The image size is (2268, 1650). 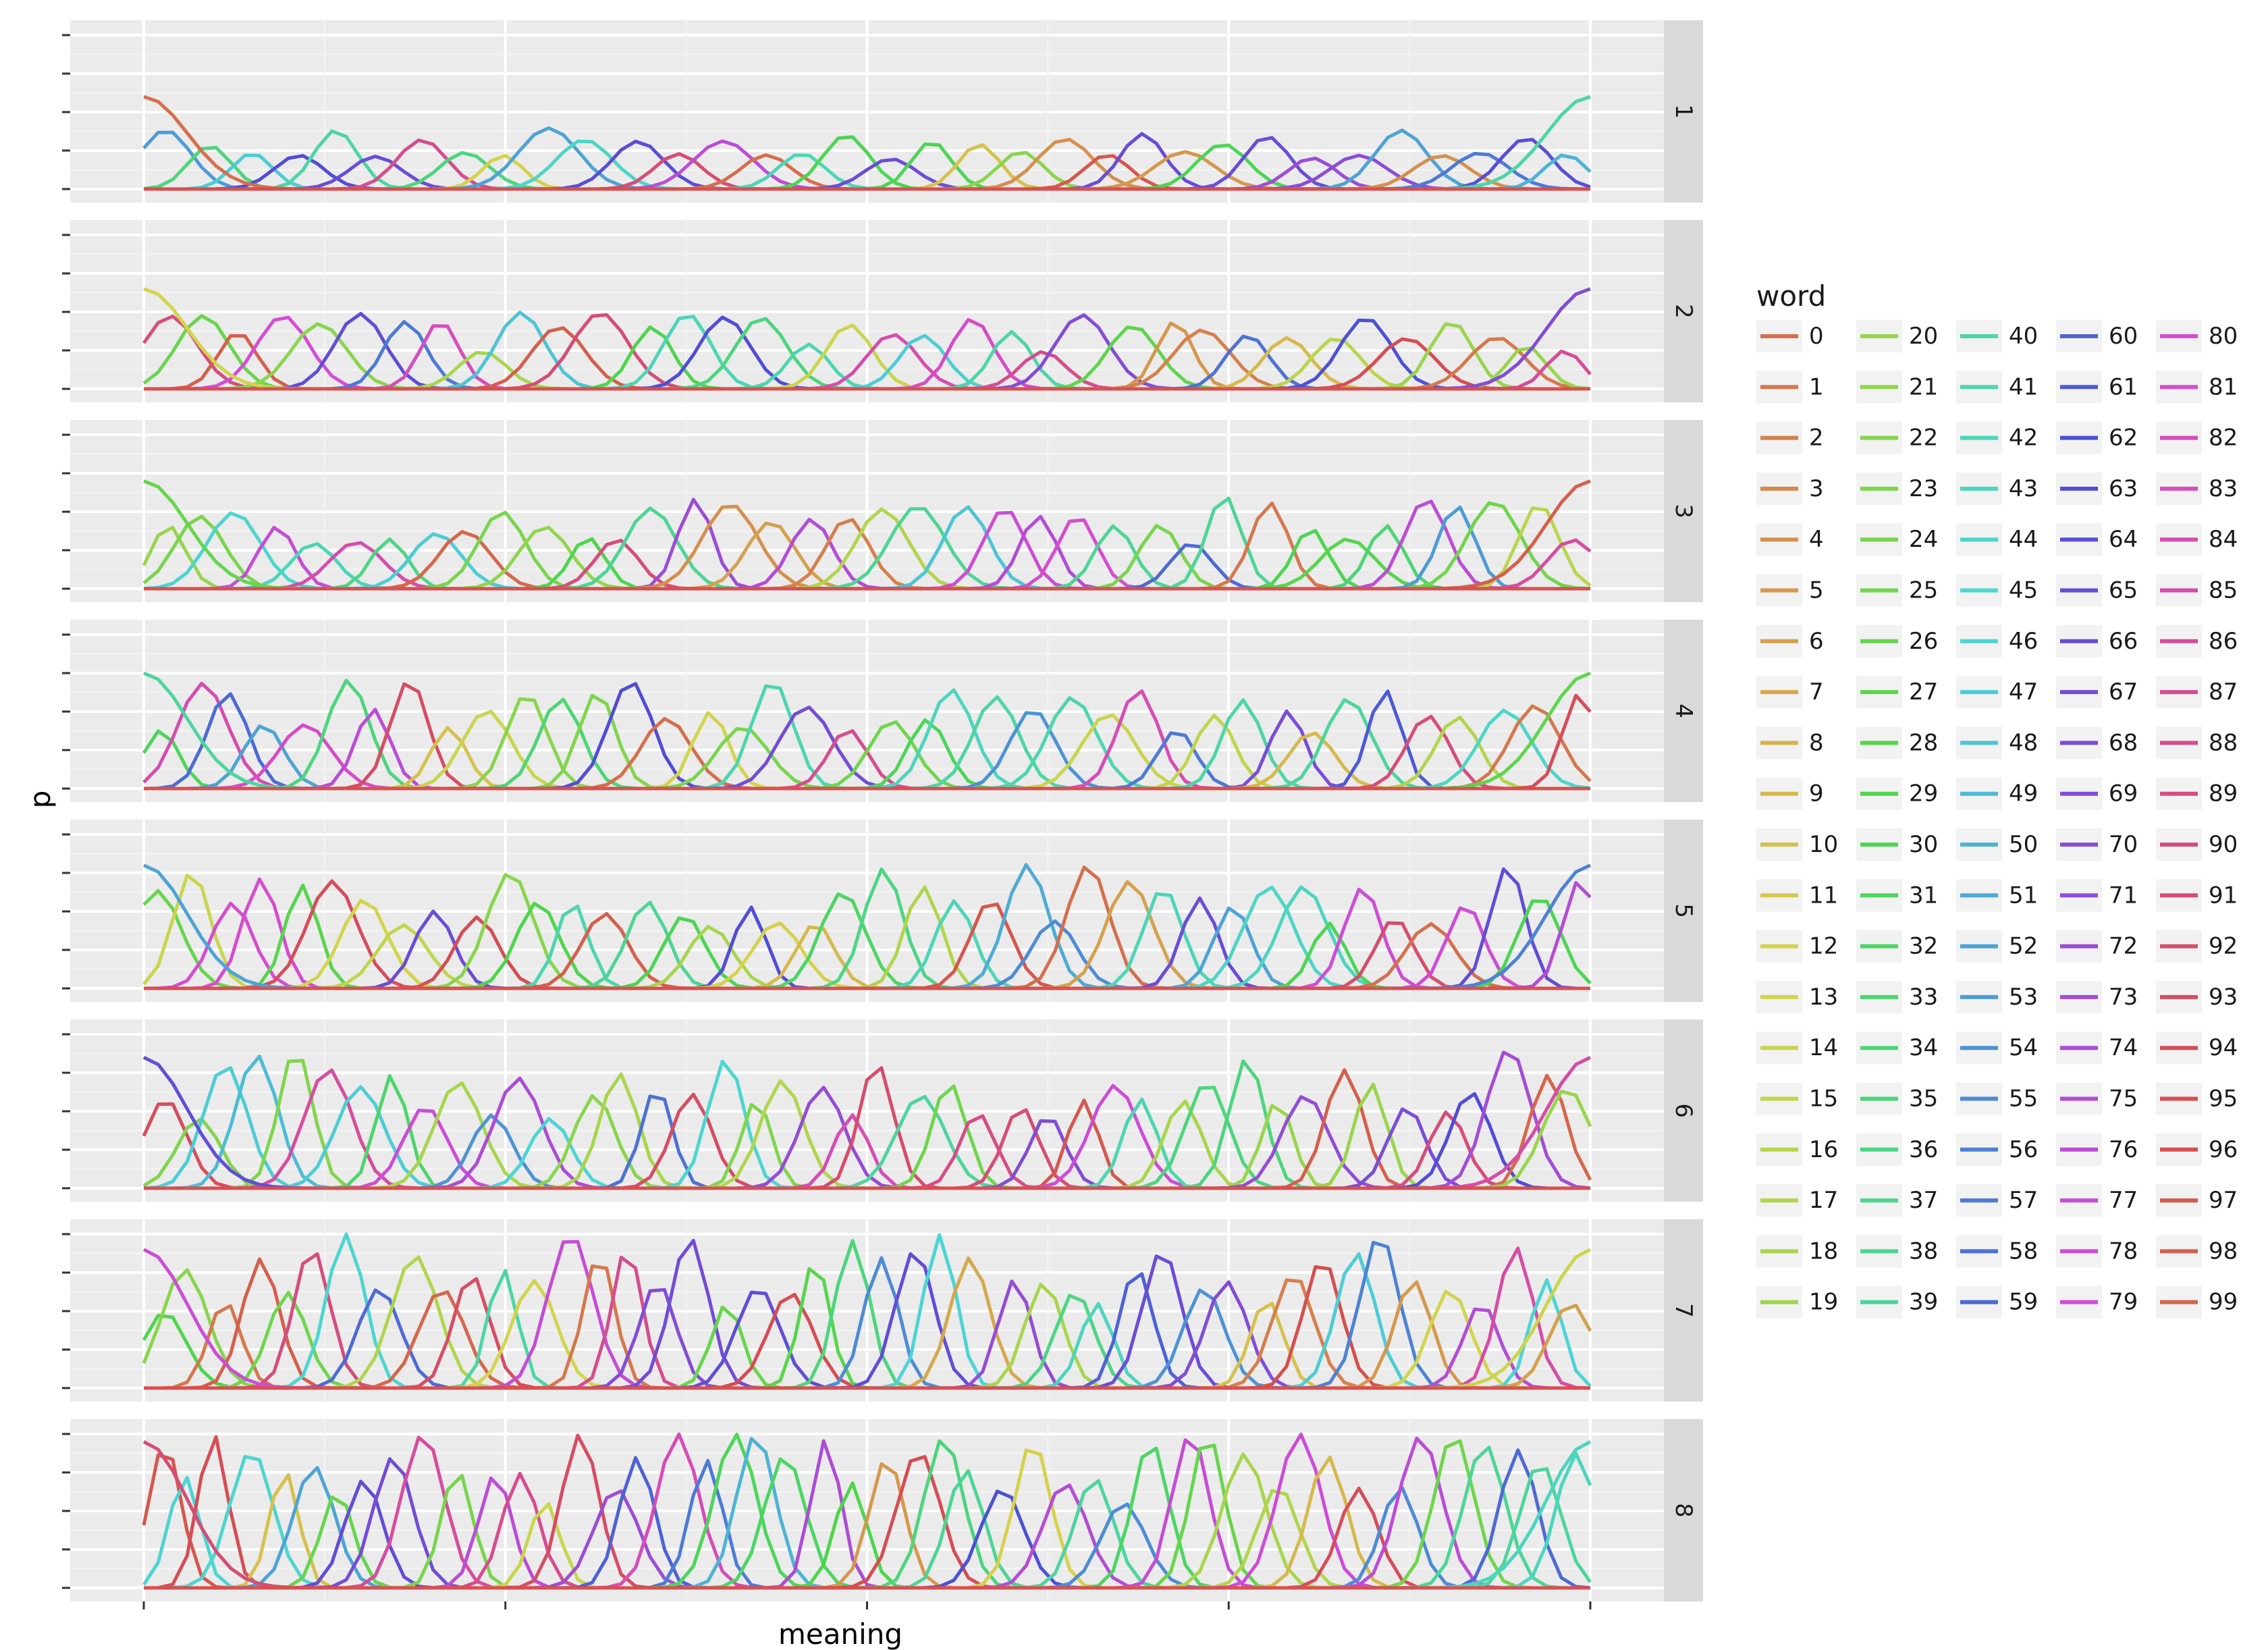 I want to click on legend-label: 29, so click(x=1923, y=793).